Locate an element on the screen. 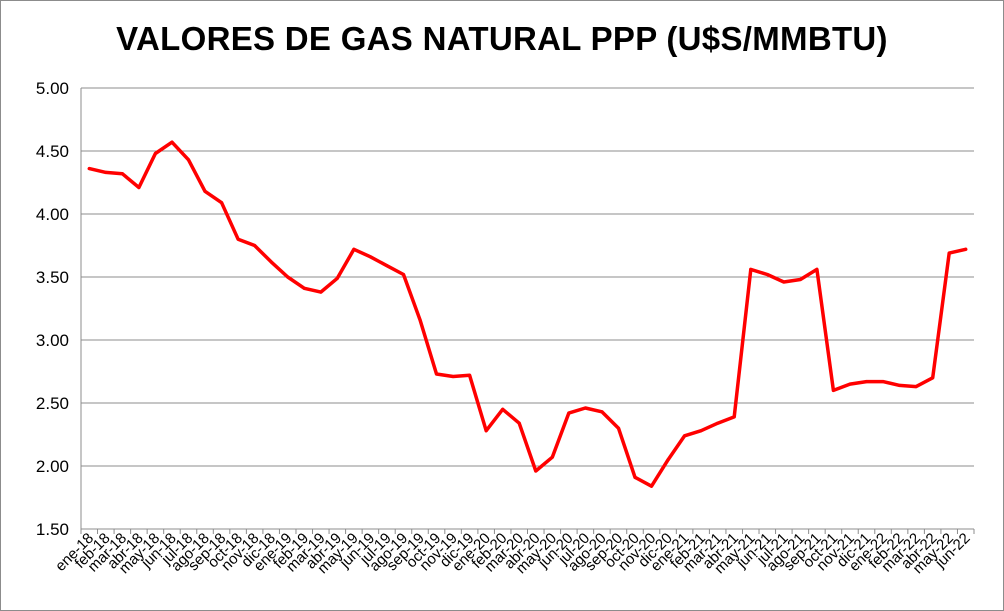 The image size is (1004, 611). y-tick-label: 3.50 is located at coordinates (52, 277).